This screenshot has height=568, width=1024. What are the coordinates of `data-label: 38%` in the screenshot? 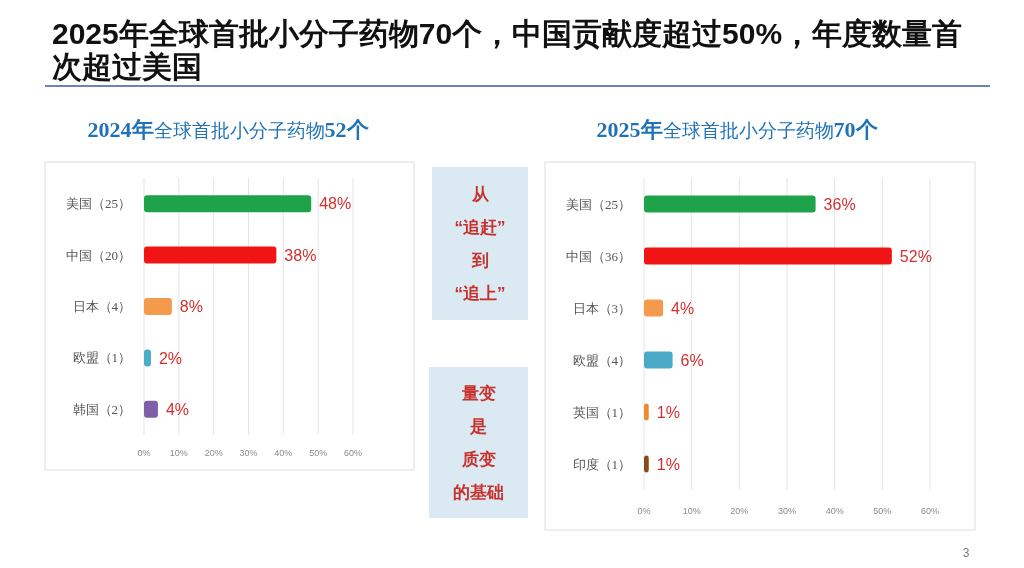 It's located at (300, 255).